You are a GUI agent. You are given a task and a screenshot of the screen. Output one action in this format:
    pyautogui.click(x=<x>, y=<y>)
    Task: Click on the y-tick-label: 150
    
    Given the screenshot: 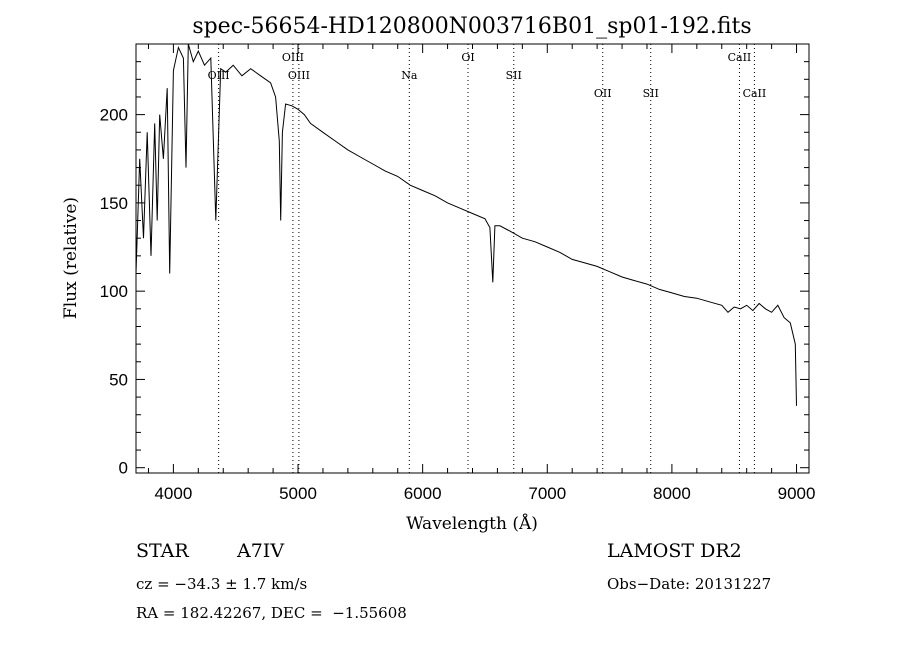 What is the action you would take?
    pyautogui.click(x=114, y=203)
    